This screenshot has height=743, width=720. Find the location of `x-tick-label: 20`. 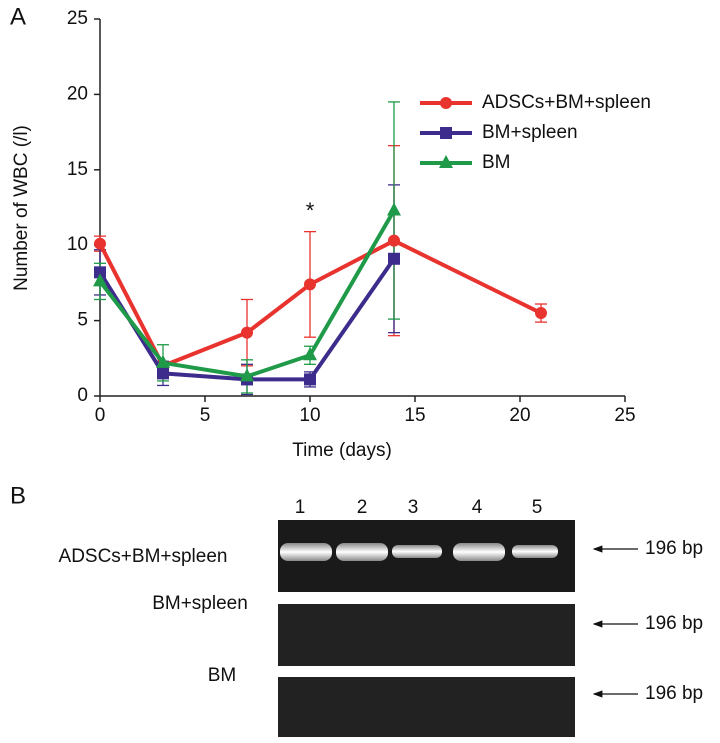

x-tick-label: 20 is located at coordinates (519, 415).